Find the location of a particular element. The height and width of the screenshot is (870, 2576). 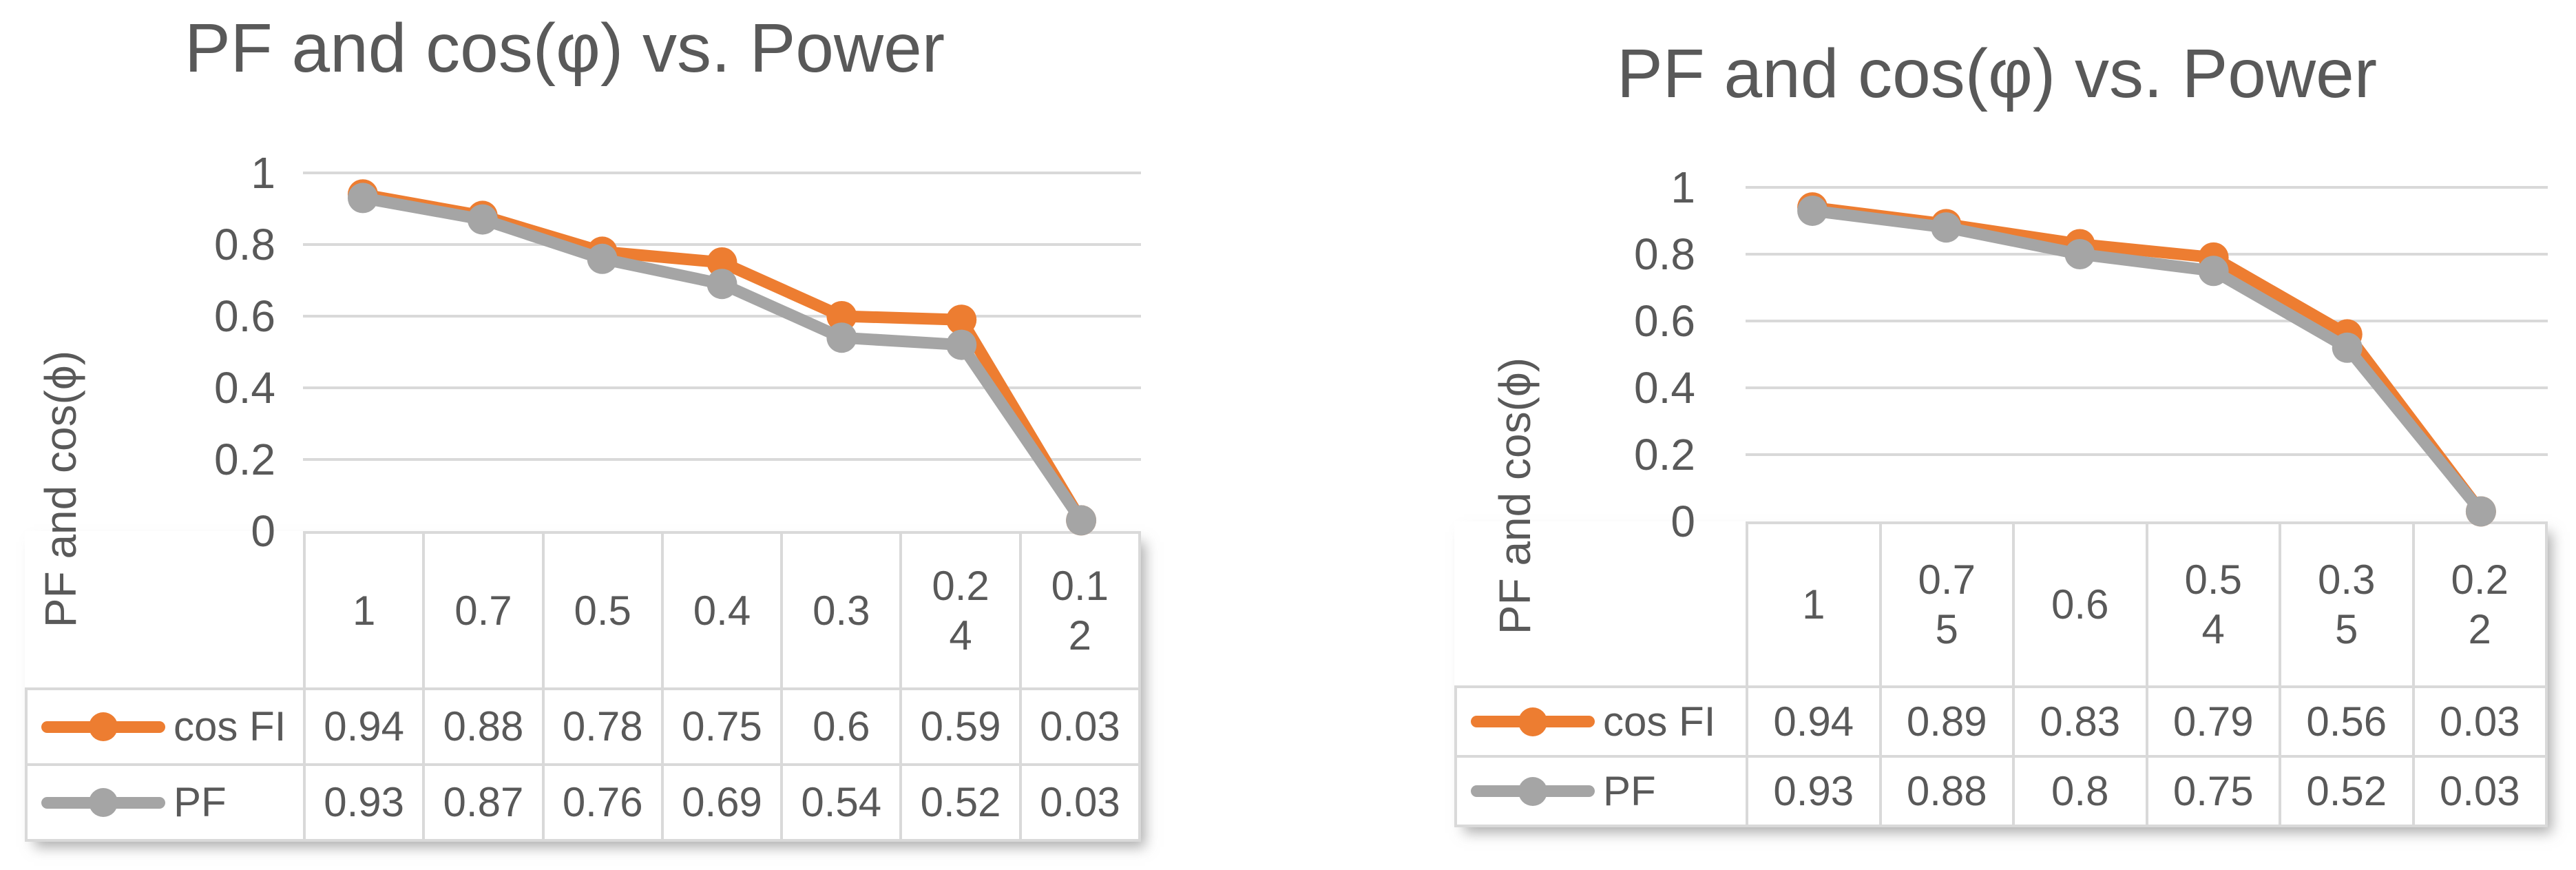

table-value-cell: 0.69 is located at coordinates (722, 802).